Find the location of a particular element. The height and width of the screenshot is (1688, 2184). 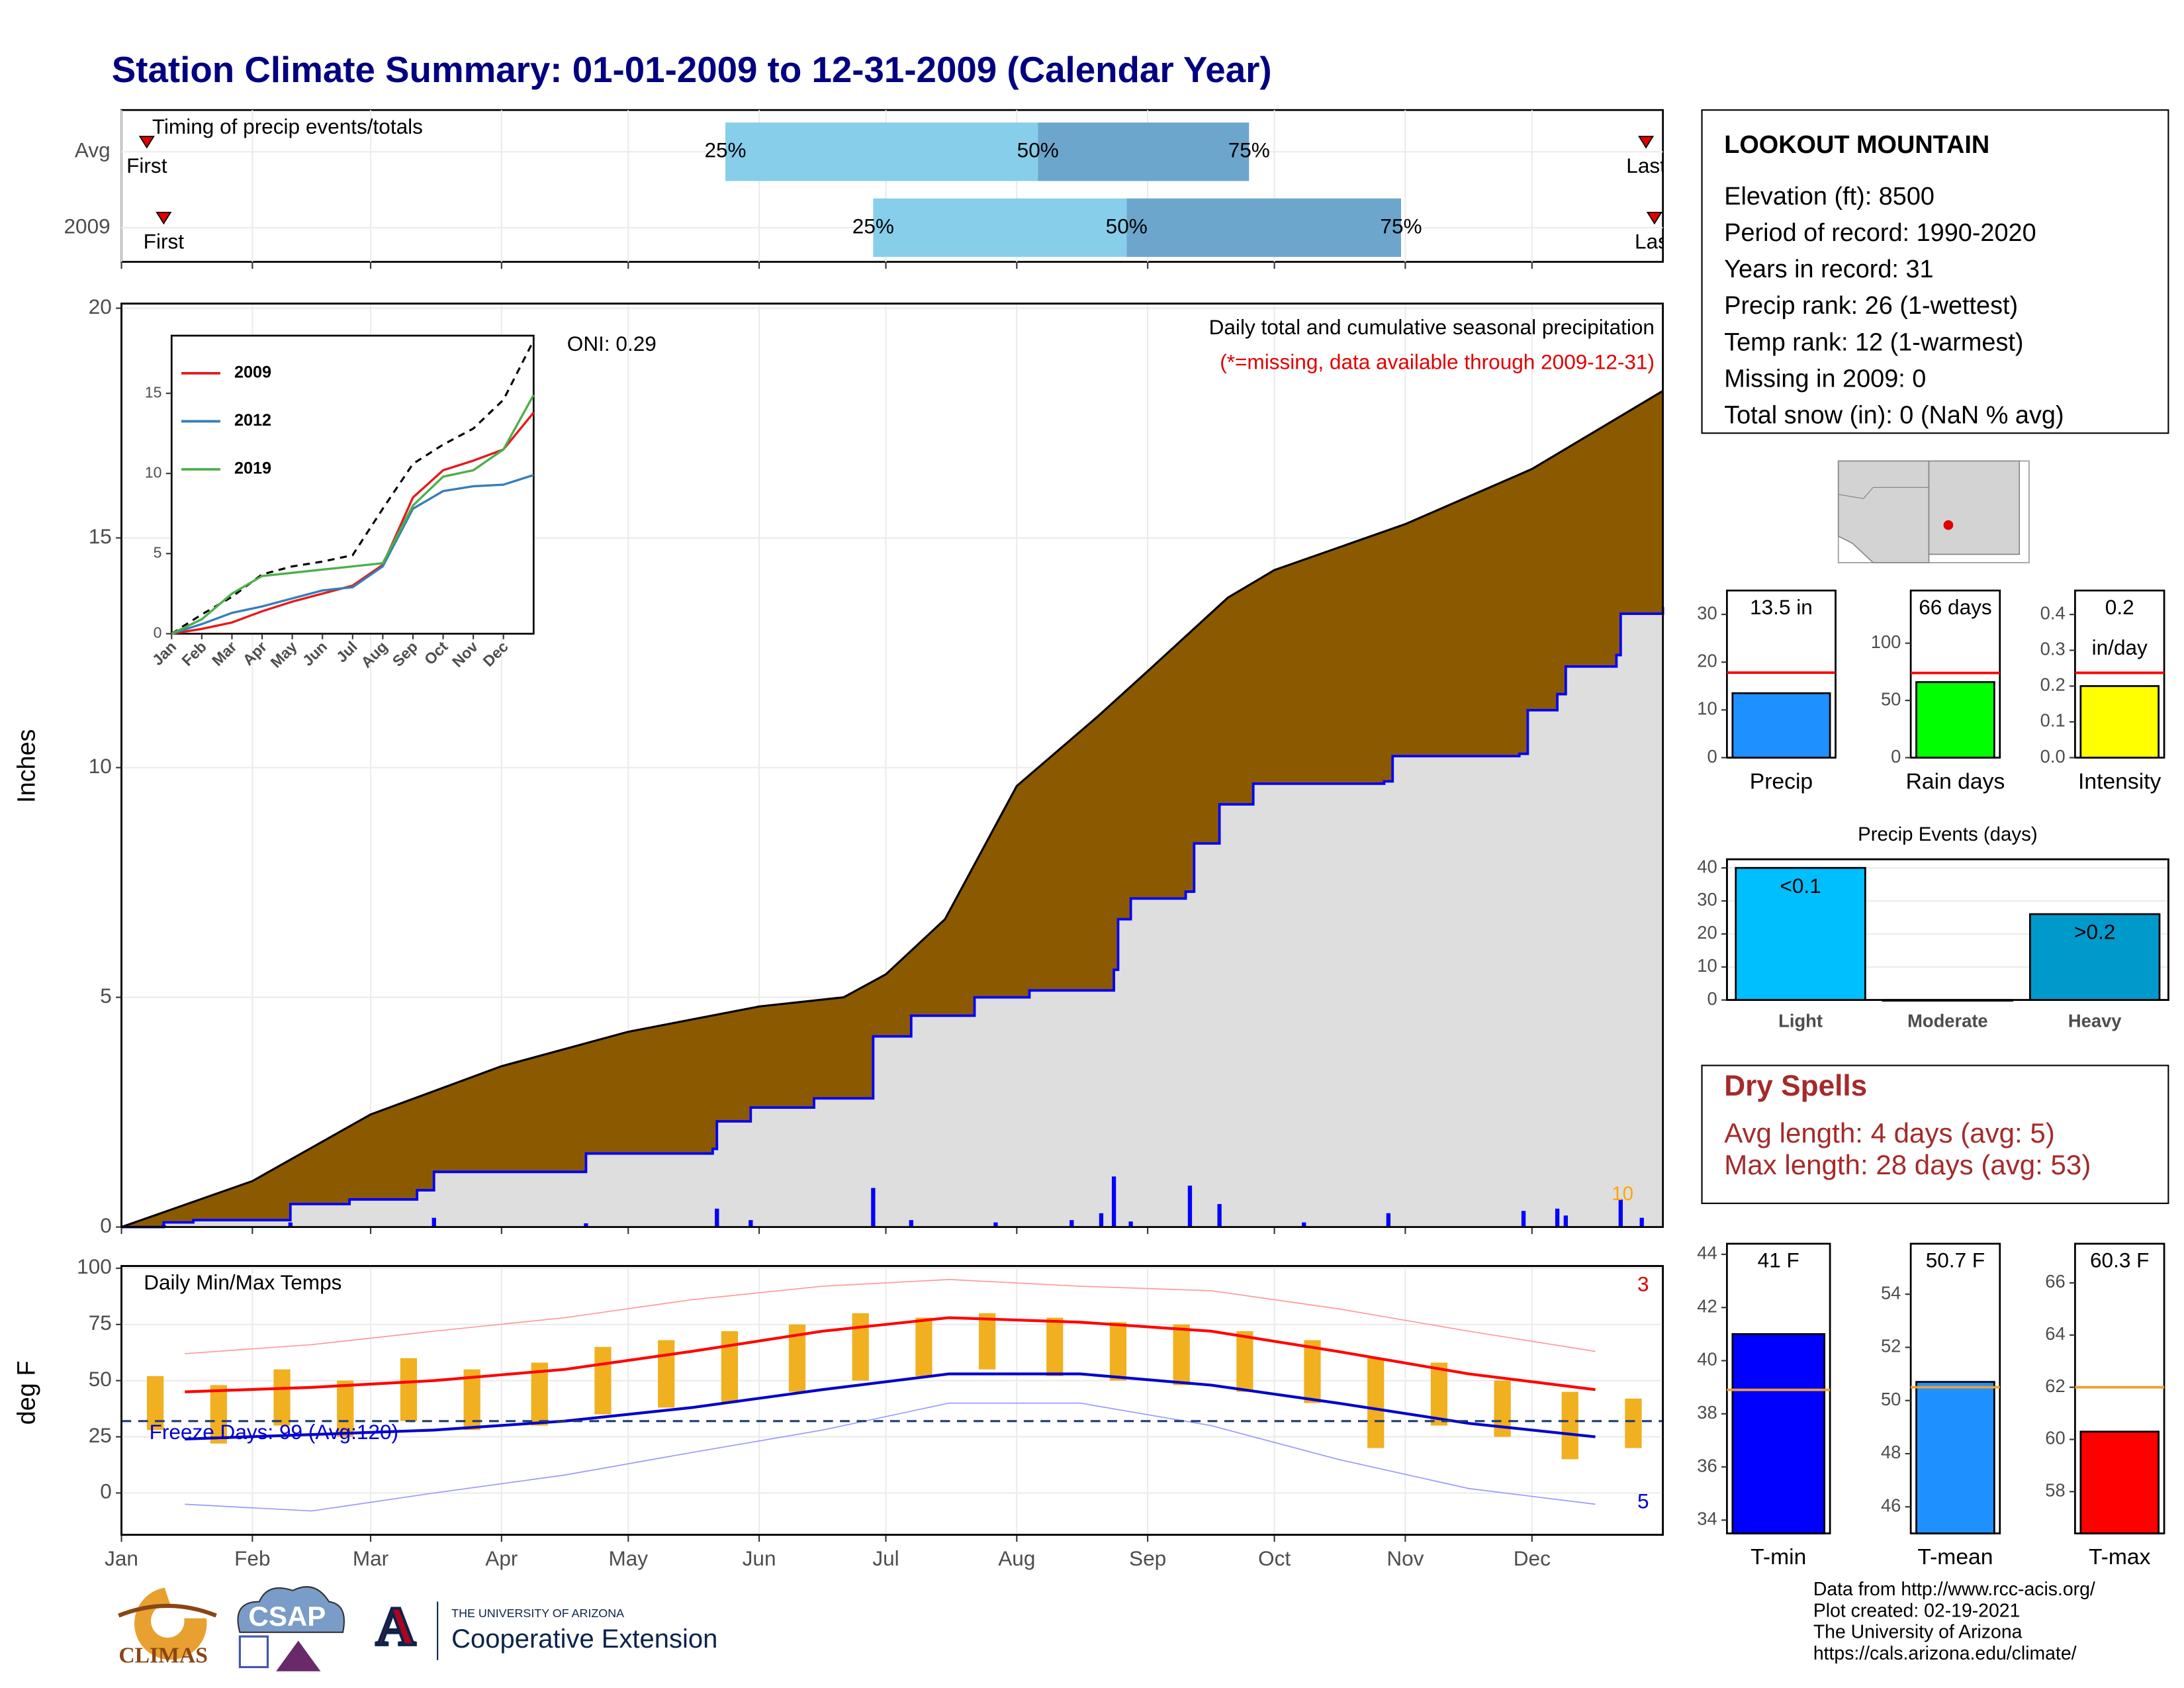

text-line: Elevation (ft): 8500 is located at coordinates (1829, 197).